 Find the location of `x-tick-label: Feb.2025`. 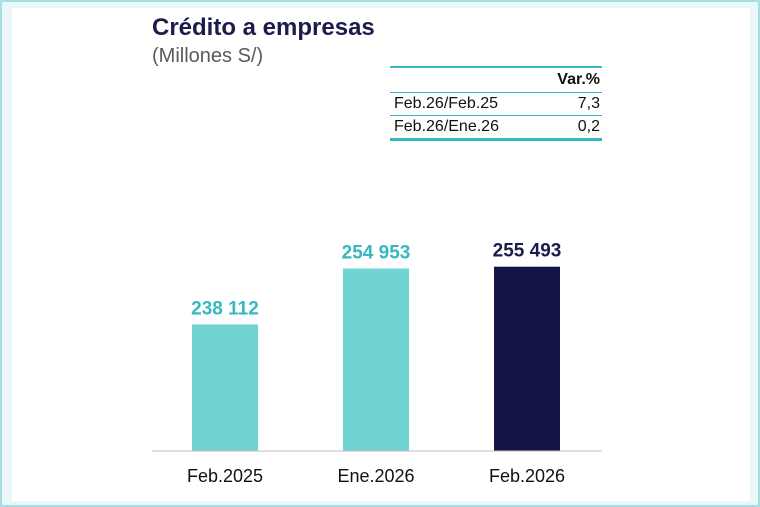

x-tick-label: Feb.2025 is located at coordinates (225, 476).